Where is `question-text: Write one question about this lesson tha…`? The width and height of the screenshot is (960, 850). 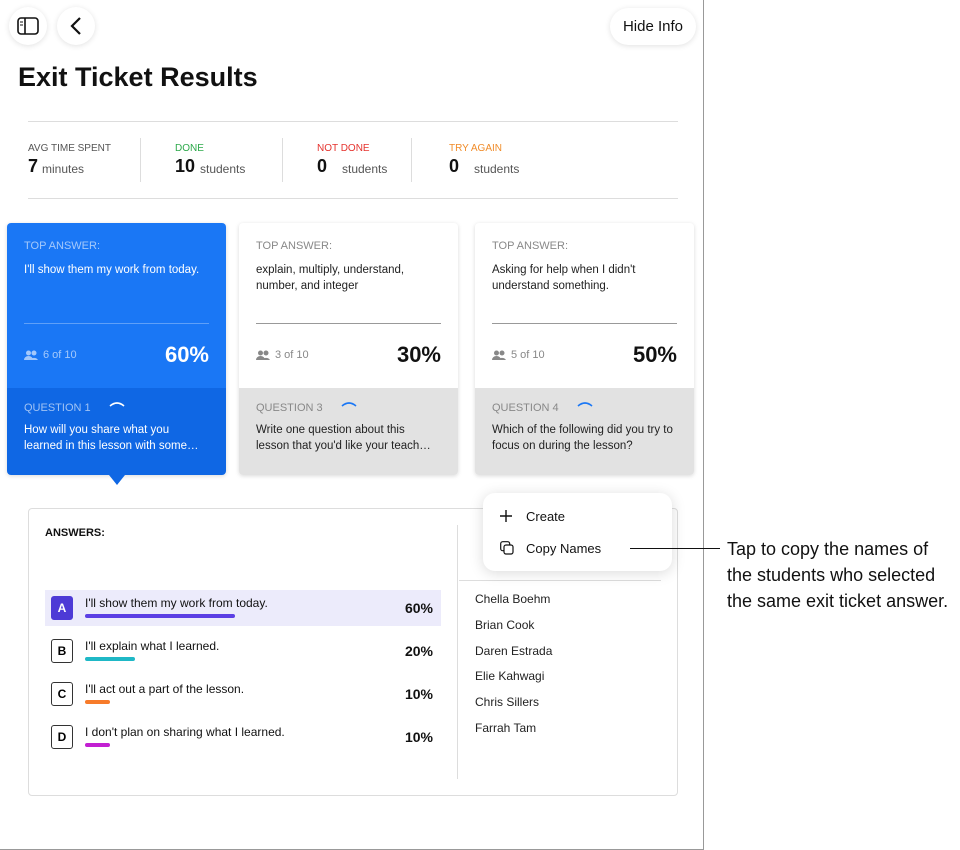 question-text: Write one question about this lesson tha… is located at coordinates (343, 438).